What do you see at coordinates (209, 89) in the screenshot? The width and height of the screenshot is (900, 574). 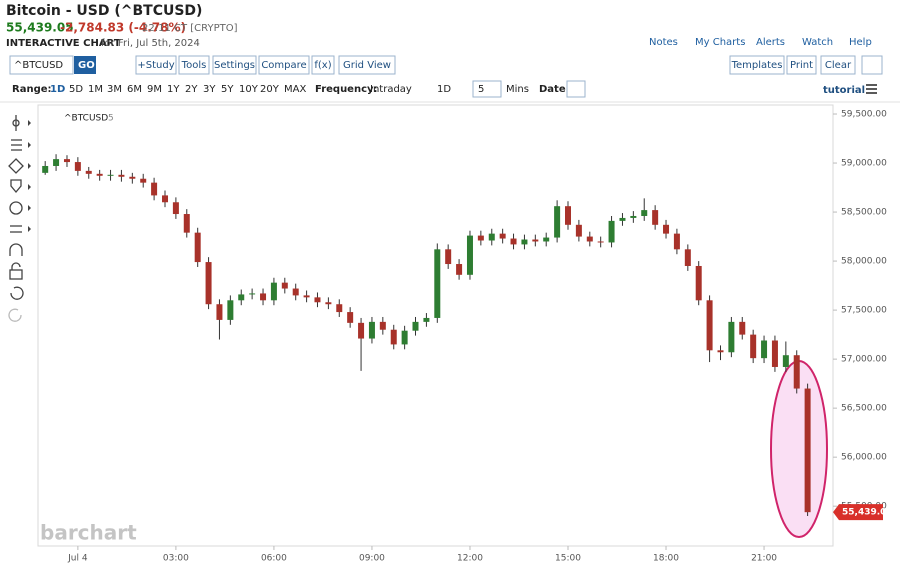 I see `range-option: 3Y` at bounding box center [209, 89].